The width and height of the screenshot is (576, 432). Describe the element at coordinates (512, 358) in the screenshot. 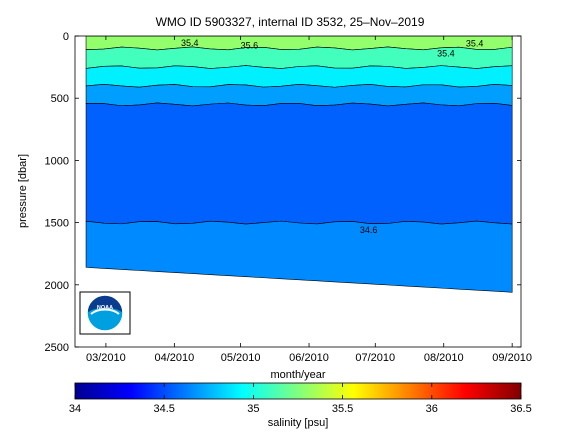

I see `x-tick-label: 09/2010` at that location.